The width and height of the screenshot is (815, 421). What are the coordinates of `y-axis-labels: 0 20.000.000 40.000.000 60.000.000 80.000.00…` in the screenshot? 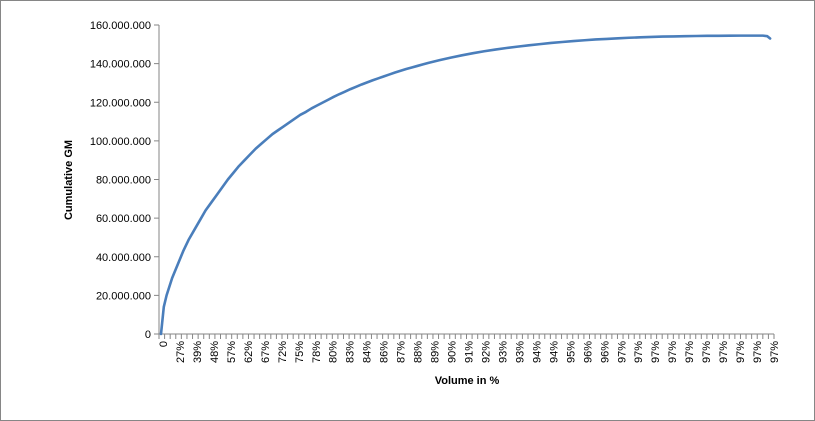 It's located at (120, 180).